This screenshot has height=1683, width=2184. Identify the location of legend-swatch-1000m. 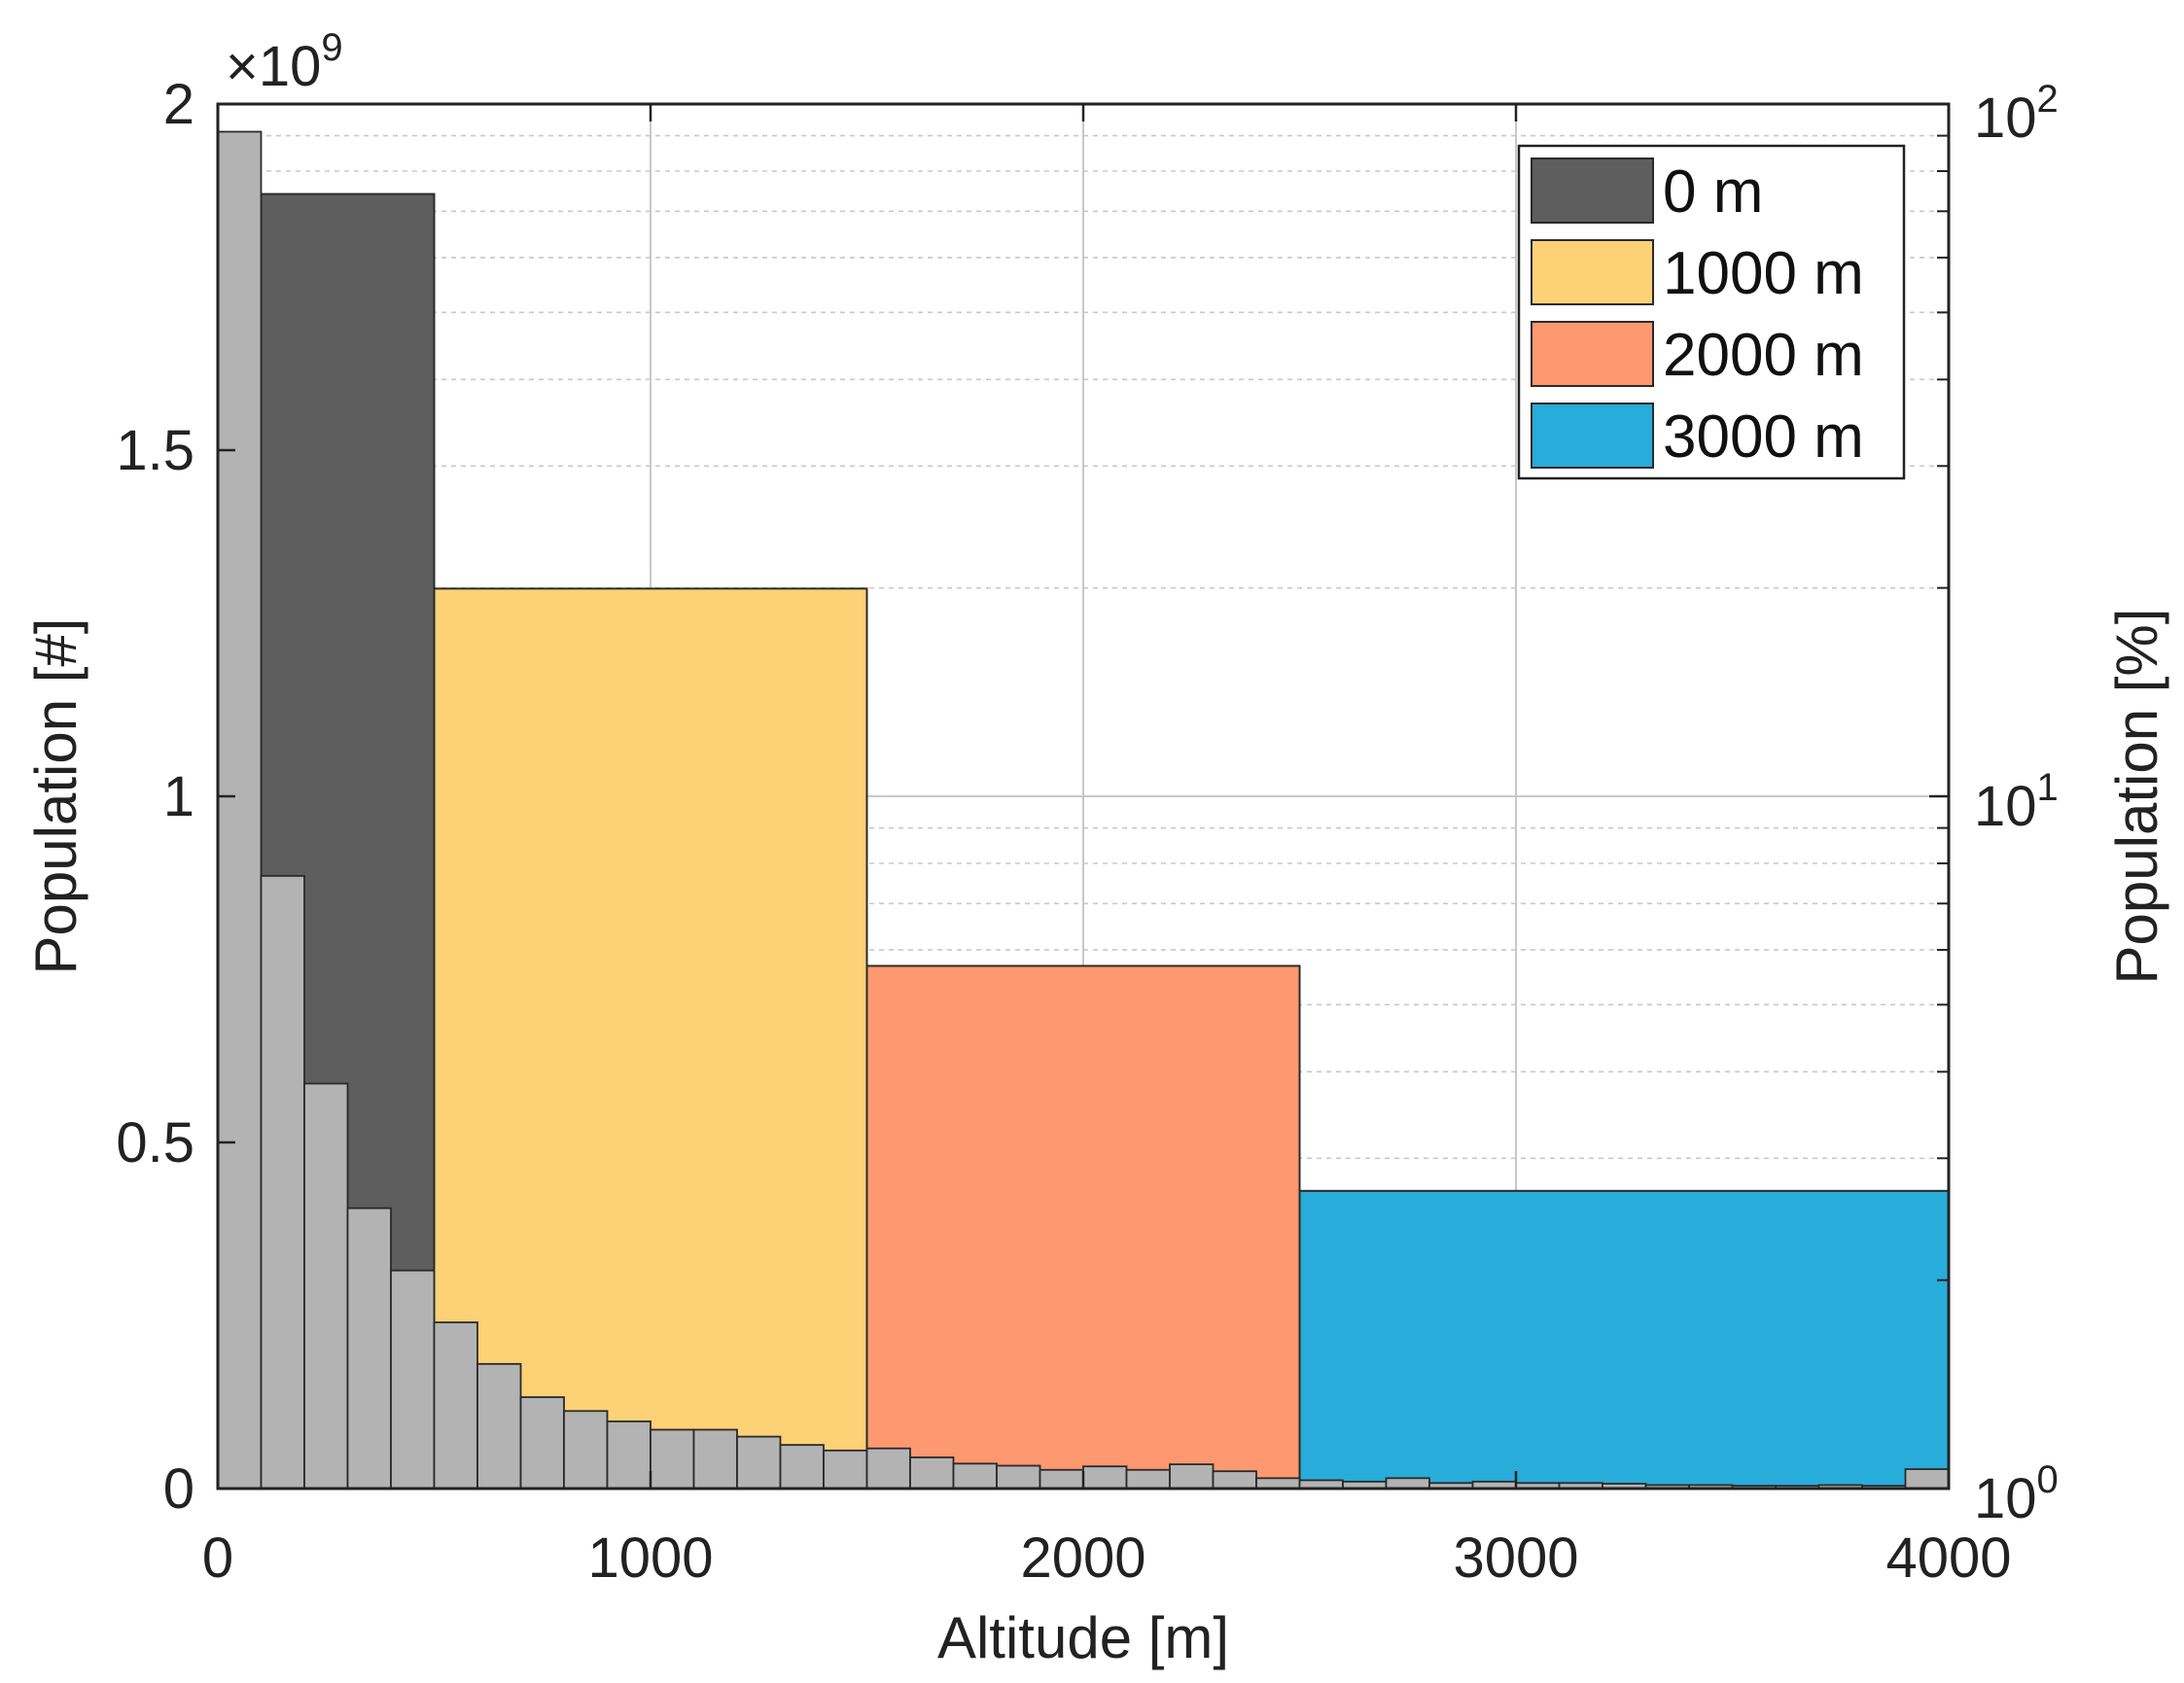
(1592, 272).